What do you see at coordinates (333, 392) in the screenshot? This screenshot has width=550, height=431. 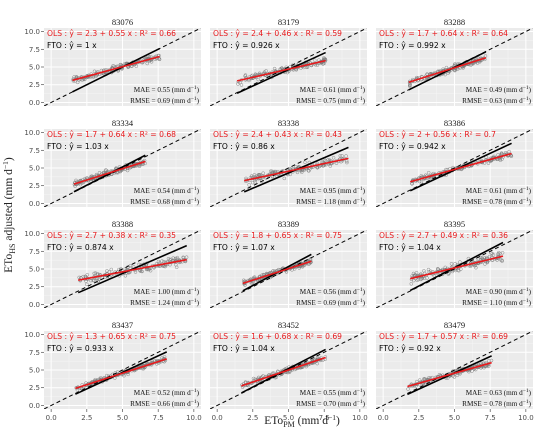 I see `mae-text: MAE = 0.55 (mm d−1)` at bounding box center [333, 392].